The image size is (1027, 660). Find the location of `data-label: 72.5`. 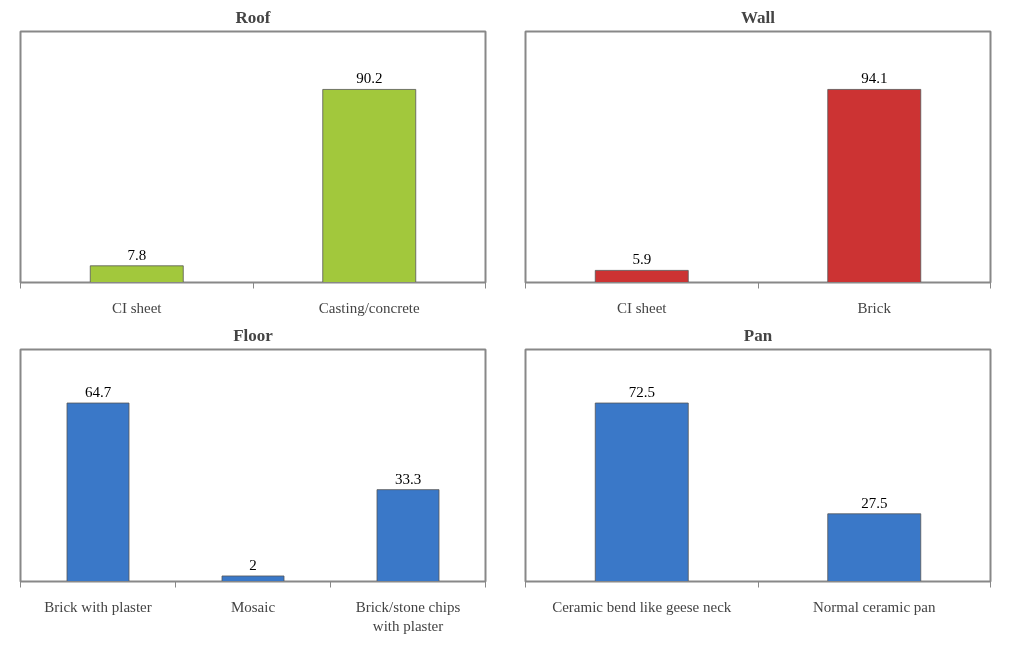

data-label: 72.5 is located at coordinates (641, 392).